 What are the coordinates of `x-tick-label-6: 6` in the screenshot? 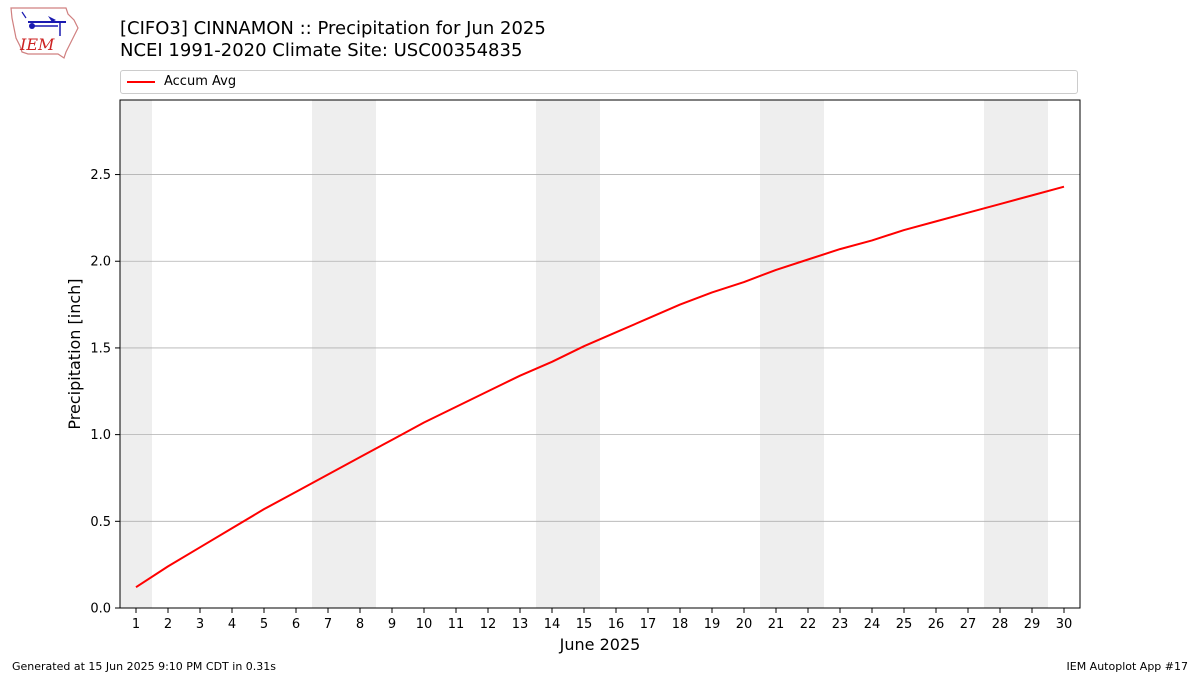 It's located at (296, 624).